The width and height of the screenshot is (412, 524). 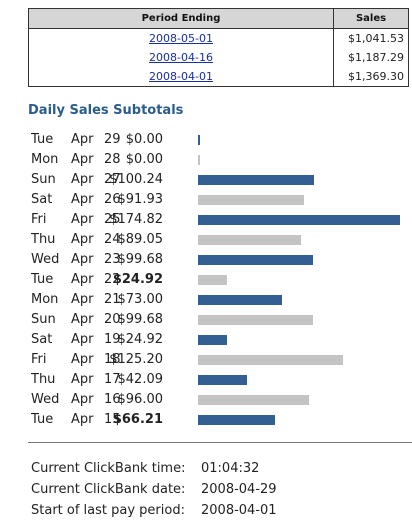 I want to click on amount-value: $100.24, so click(x=136, y=179).